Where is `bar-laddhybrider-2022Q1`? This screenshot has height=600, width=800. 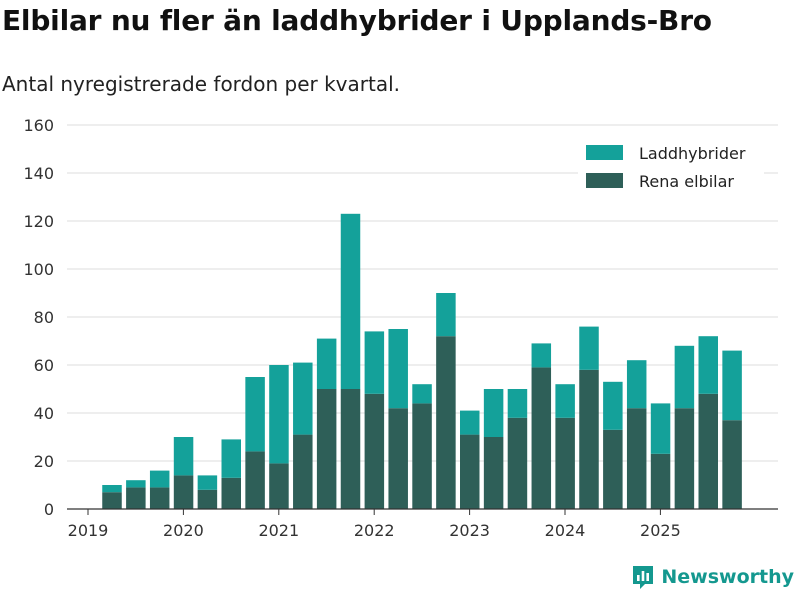
bar-laddhybrider-2022Q1 is located at coordinates (374, 362).